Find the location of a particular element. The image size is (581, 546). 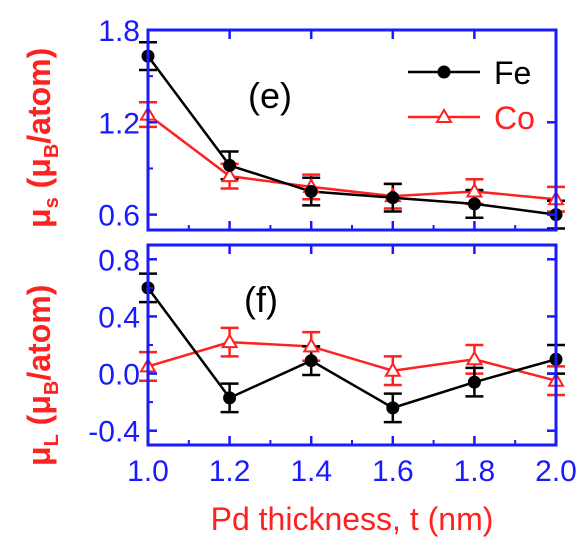

panel-e-y-tick-label: 0.6 is located at coordinates (119, 216).